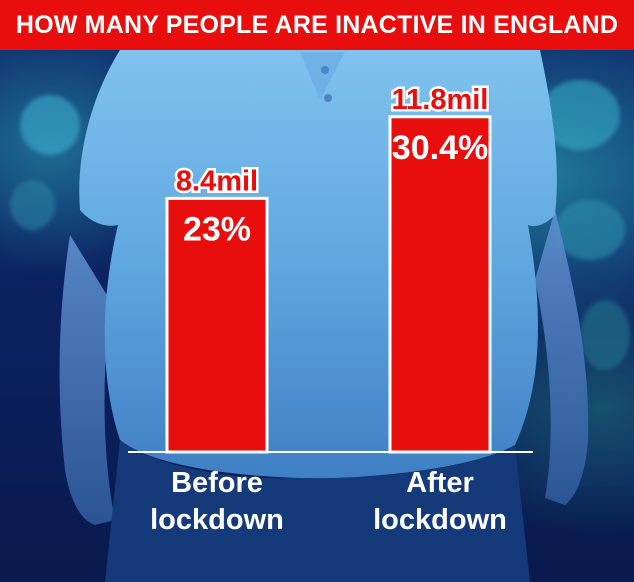 Image resolution: width=634 pixels, height=582 pixels. What do you see at coordinates (217, 229) in the screenshot?
I see `bar-value-label: 23%` at bounding box center [217, 229].